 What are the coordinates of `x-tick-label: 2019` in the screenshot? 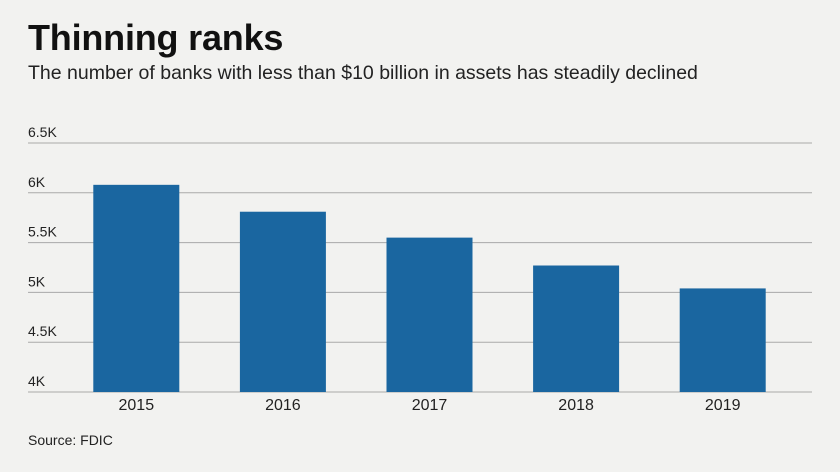 It's located at (723, 405).